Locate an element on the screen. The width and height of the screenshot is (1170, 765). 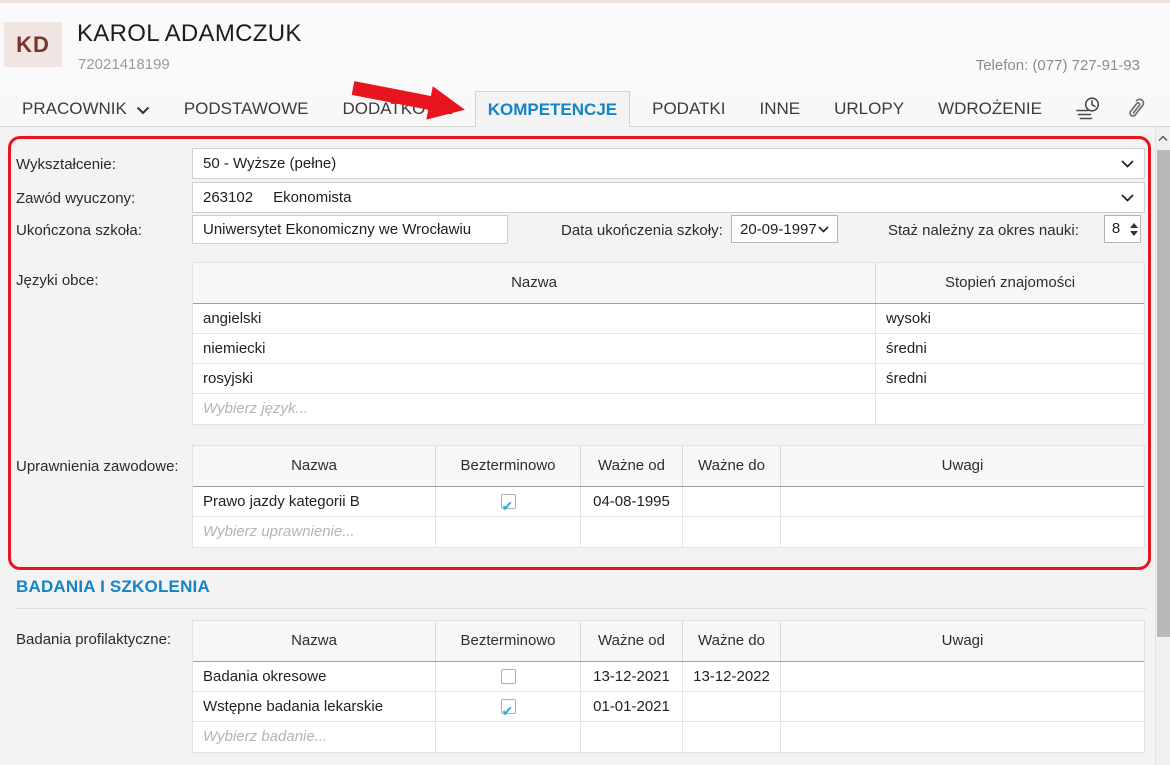
language-name: rosyjski is located at coordinates (534, 378).